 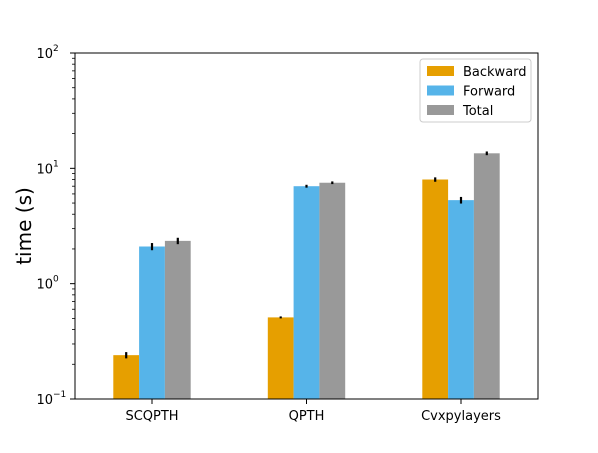 What do you see at coordinates (440, 90) in the screenshot?
I see `legend-swatch-forward` at bounding box center [440, 90].